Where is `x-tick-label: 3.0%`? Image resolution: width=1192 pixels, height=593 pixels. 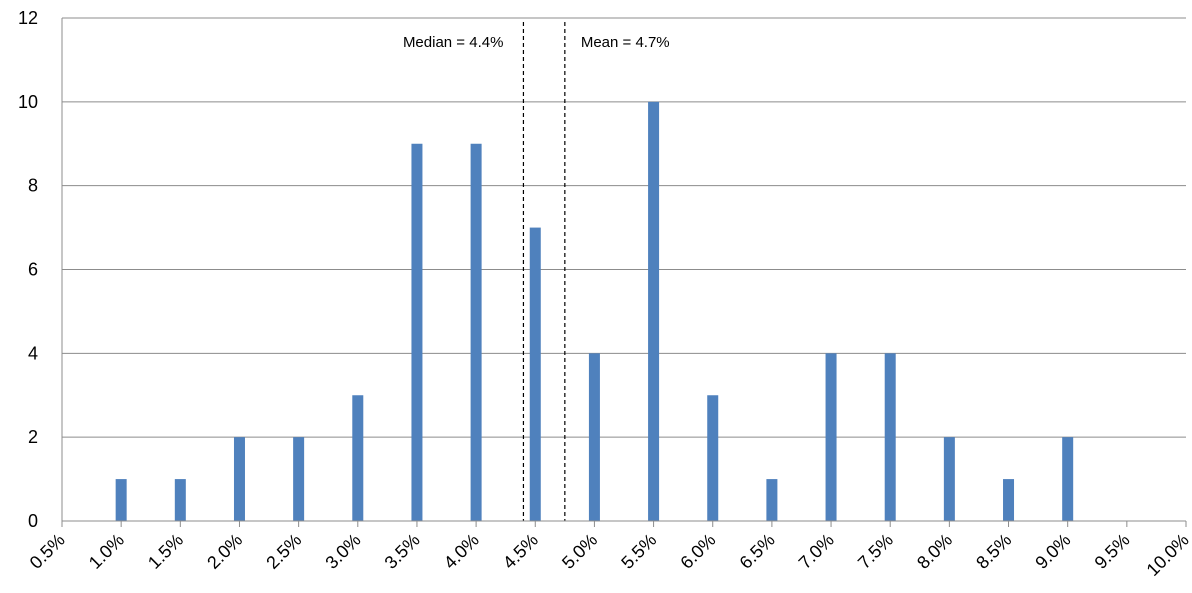 x-tick-label: 3.0% is located at coordinates (342, 551).